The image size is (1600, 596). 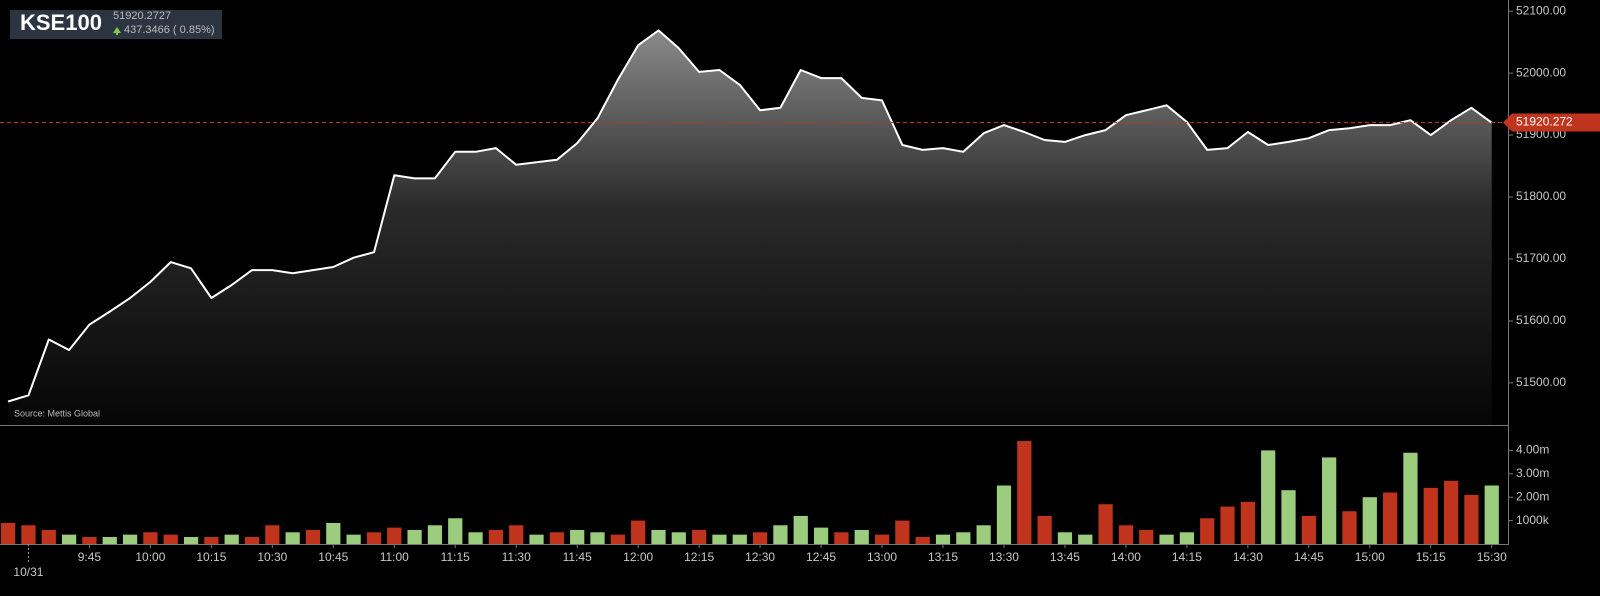 I want to click on y-tick-label: 4.00m, so click(x=1532, y=450).